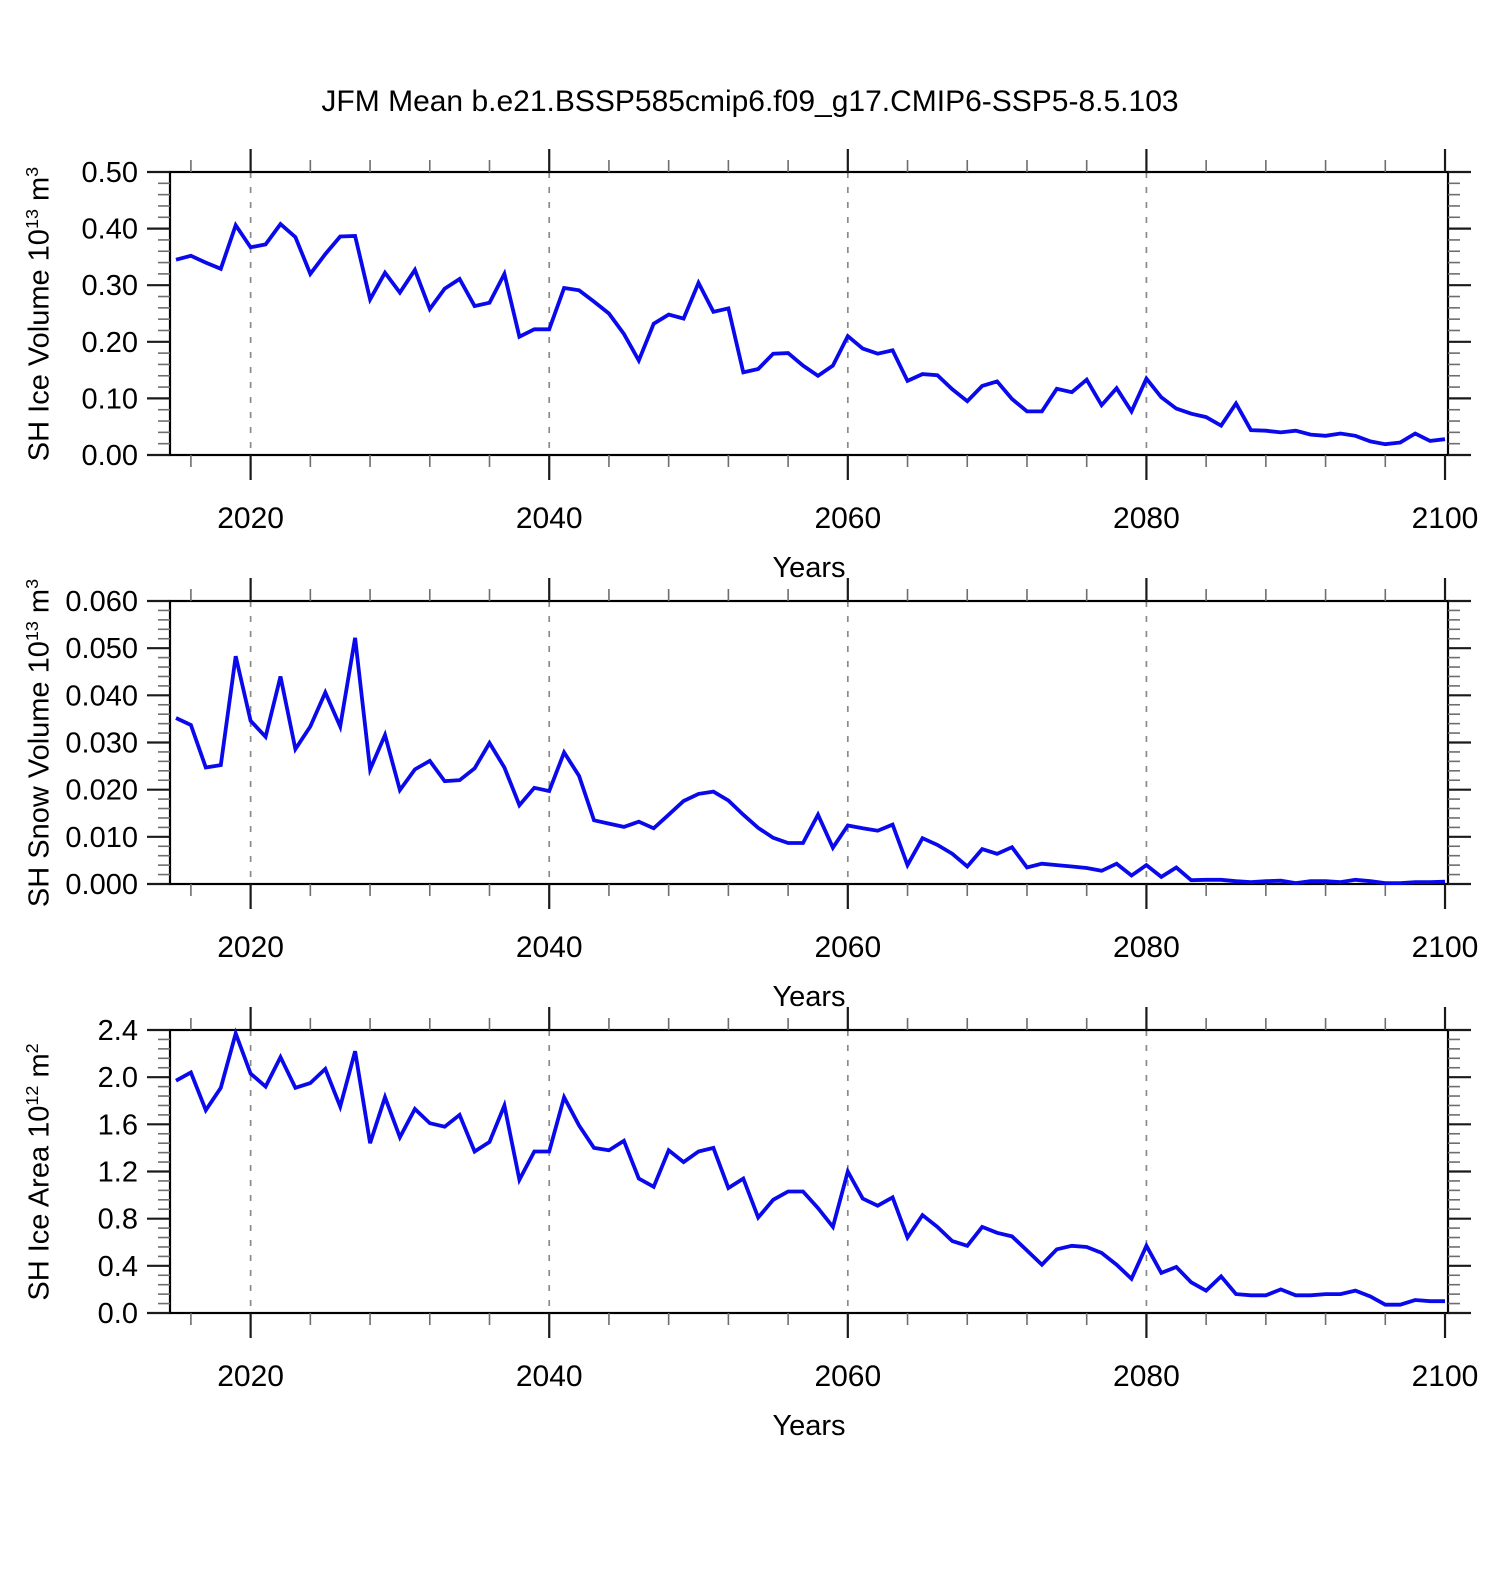  I want to click on y-tick-label: 0.020, so click(101, 791).